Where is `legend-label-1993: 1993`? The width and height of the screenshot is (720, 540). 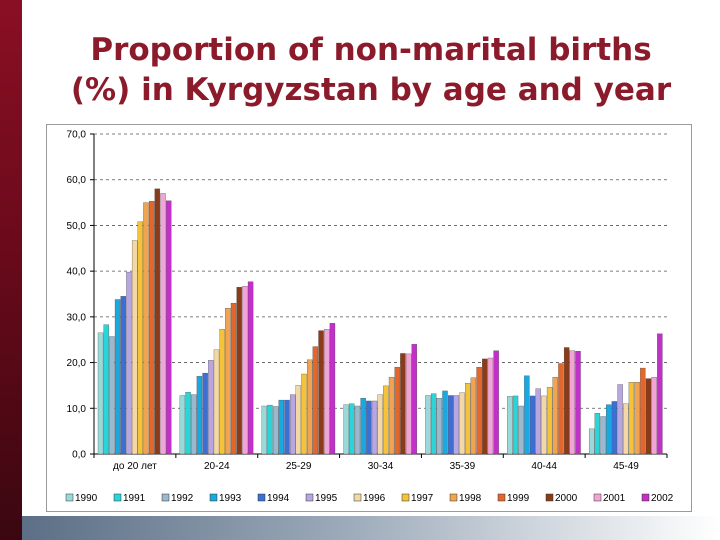
legend-label-1993: 1993 is located at coordinates (230, 498).